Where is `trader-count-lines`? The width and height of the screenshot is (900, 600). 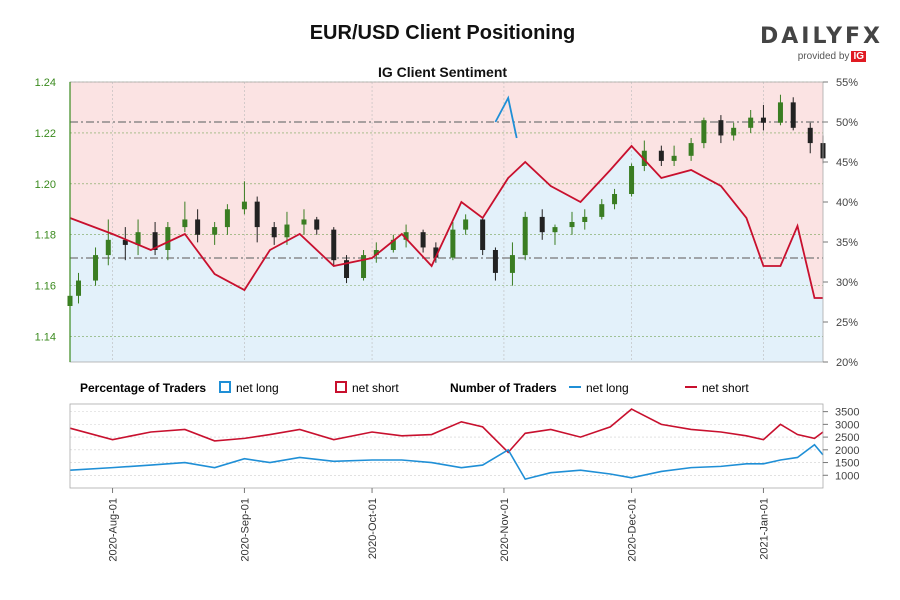 trader-count-lines is located at coordinates (446, 444).